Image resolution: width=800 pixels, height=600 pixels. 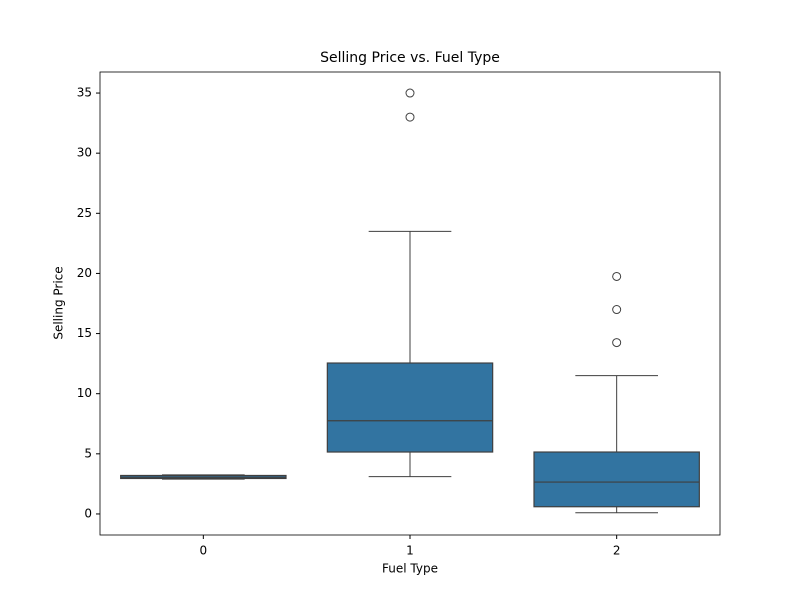 What do you see at coordinates (84, 93) in the screenshot?
I see `y-tick-label: 35` at bounding box center [84, 93].